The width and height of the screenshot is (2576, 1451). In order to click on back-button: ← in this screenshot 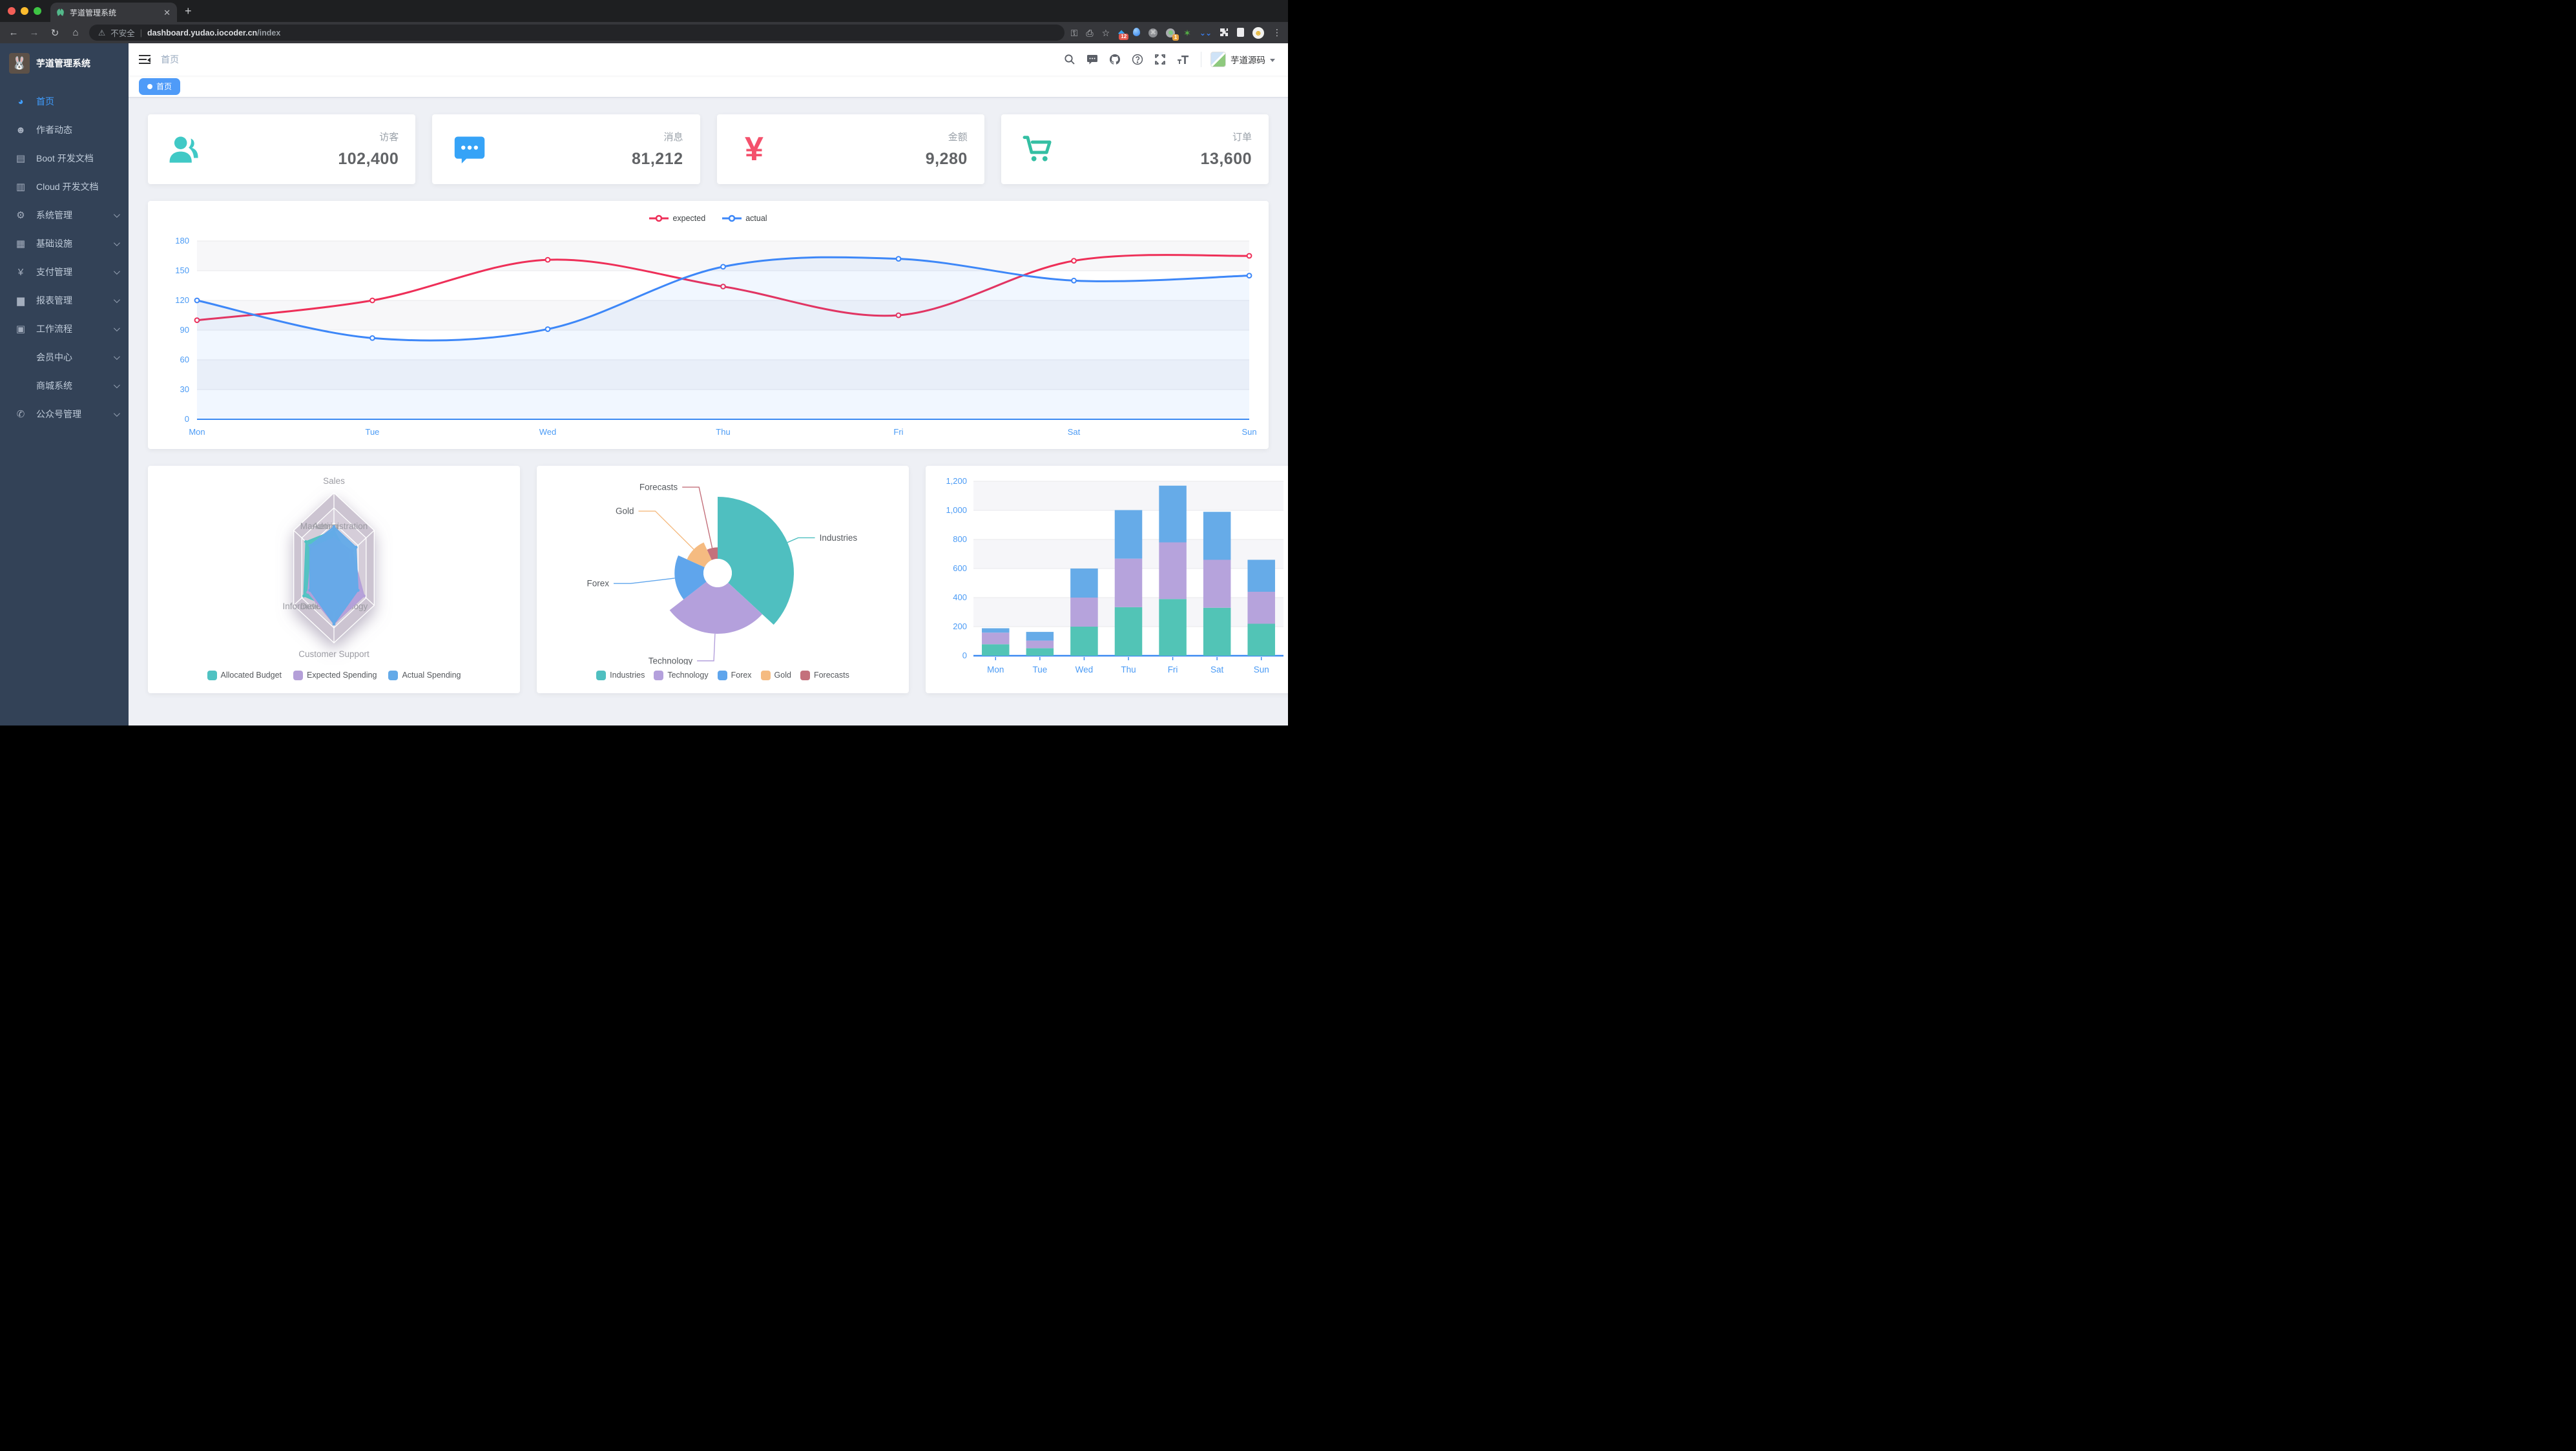, I will do `click(13, 32)`.